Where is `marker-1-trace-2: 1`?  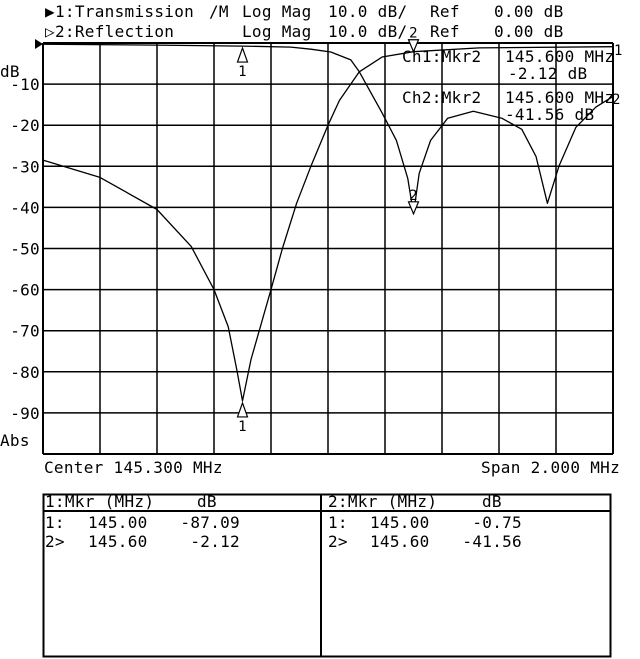
marker-1-trace-2: 1 is located at coordinates (242, 63).